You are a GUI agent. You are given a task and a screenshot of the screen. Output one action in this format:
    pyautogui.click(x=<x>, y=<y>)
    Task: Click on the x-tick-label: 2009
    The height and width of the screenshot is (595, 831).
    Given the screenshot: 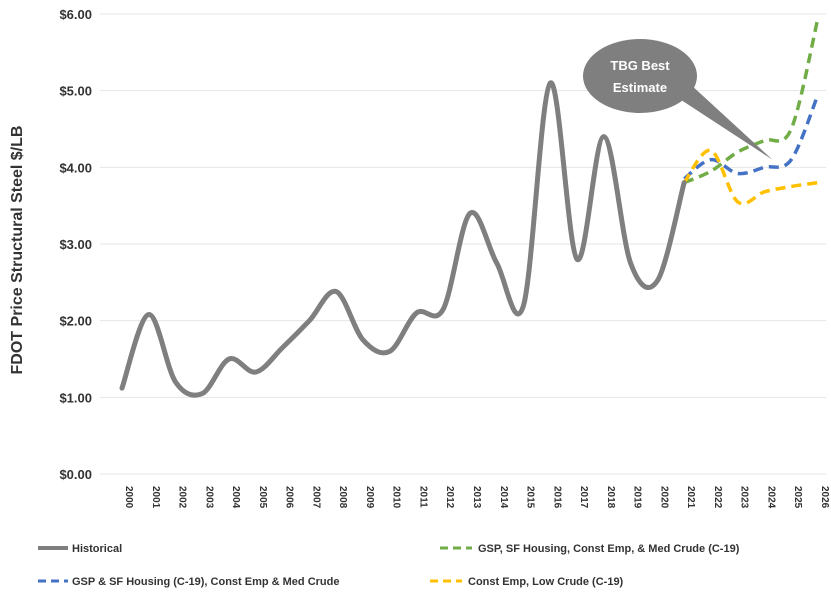 What is the action you would take?
    pyautogui.click(x=369, y=497)
    